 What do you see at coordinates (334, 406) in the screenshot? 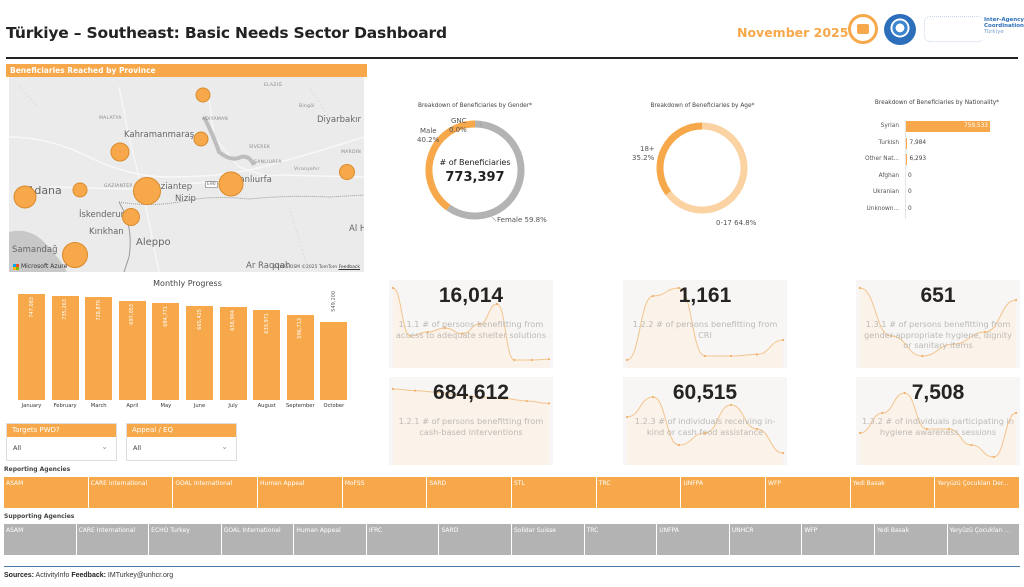
I see `month-axis-label: October` at bounding box center [334, 406].